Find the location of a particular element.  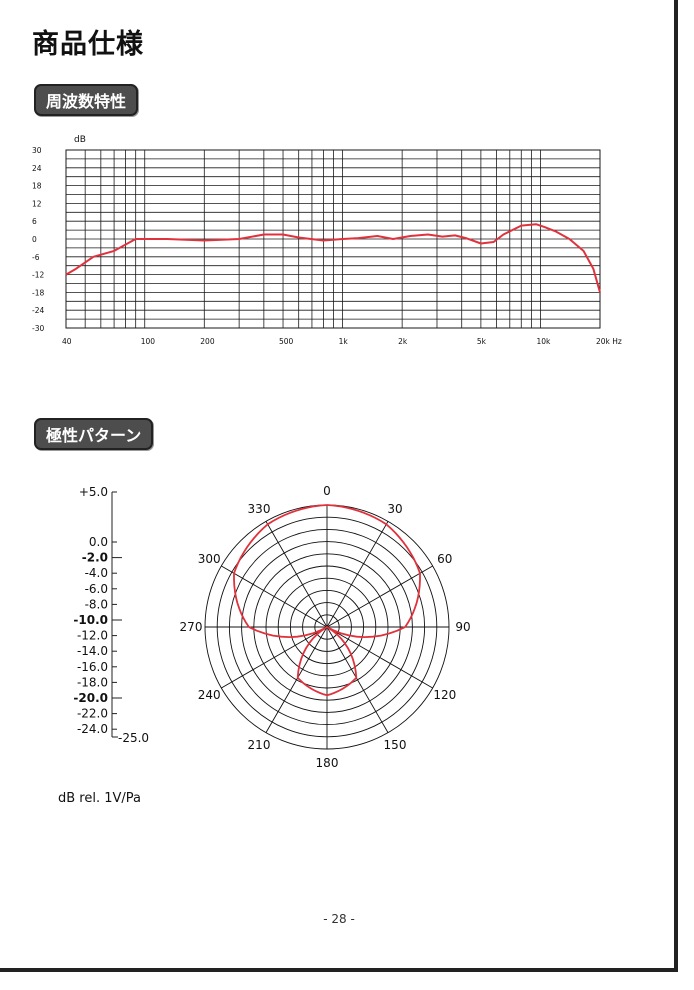

x-tick-label: 1k is located at coordinates (344, 341).